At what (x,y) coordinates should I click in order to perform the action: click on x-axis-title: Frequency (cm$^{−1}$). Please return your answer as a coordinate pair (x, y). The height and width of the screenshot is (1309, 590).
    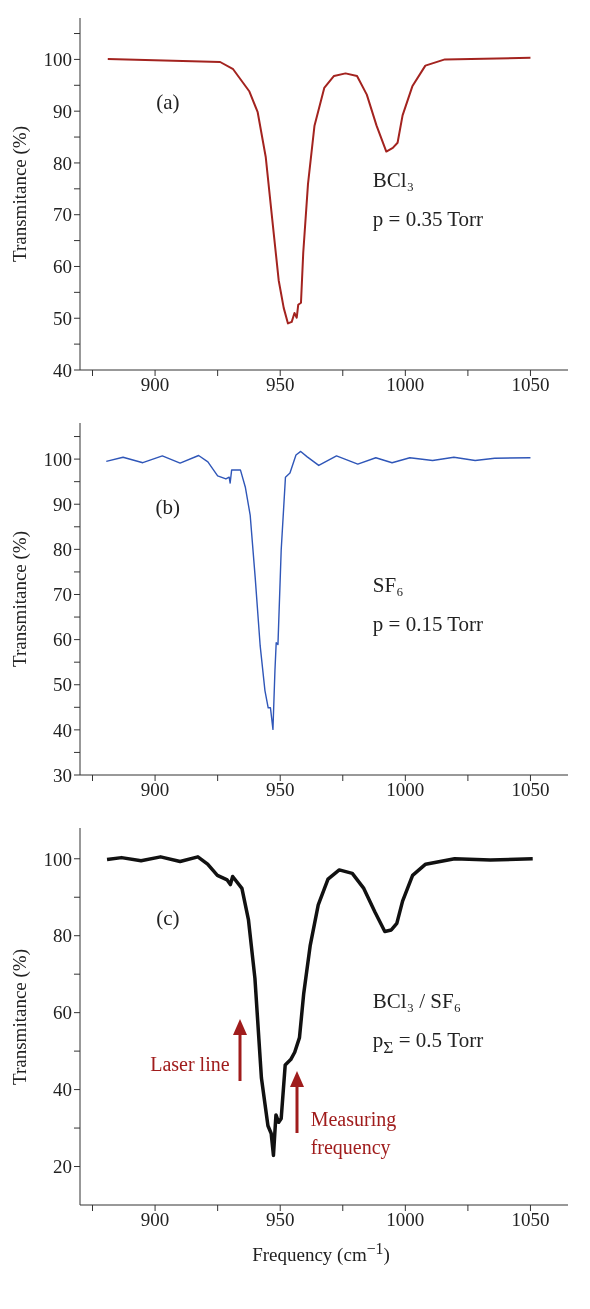
    Looking at the image, I should click on (321, 1253).